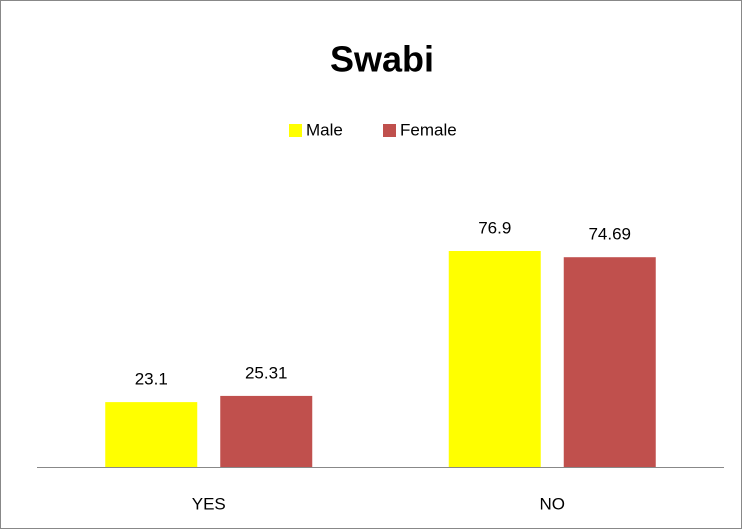 The width and height of the screenshot is (742, 529). What do you see at coordinates (324, 129) in the screenshot?
I see `legend-label: Male` at bounding box center [324, 129].